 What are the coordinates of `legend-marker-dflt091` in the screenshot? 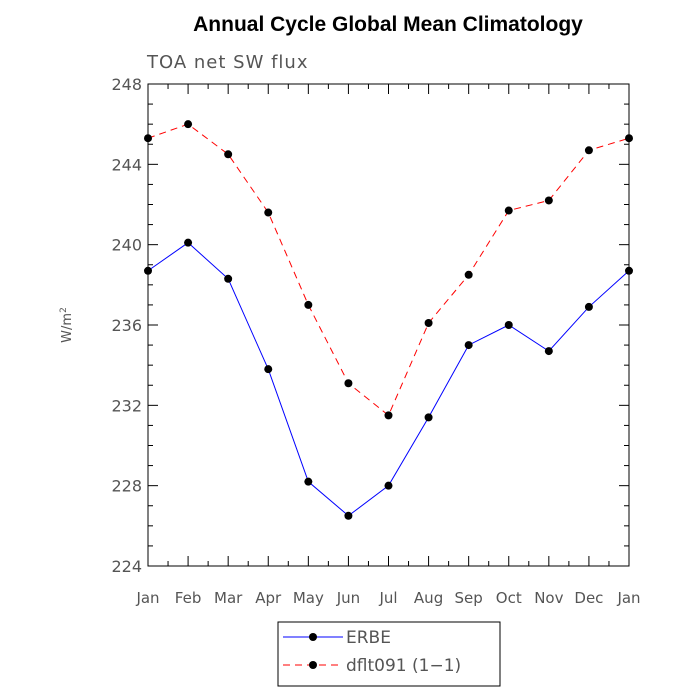 It's located at (313, 665).